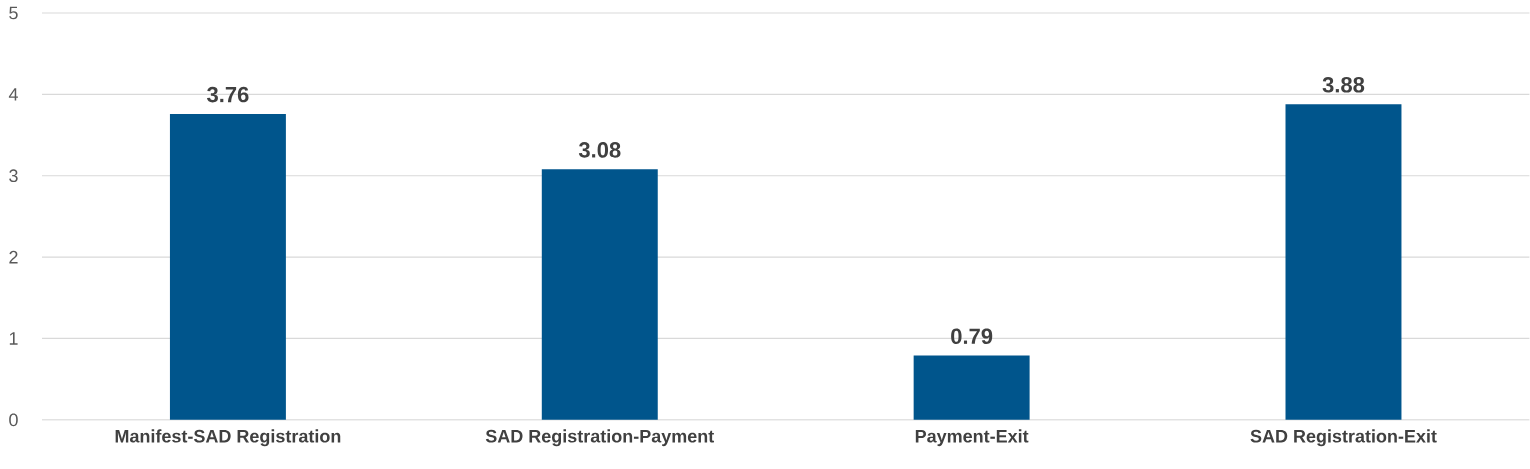  Describe the element at coordinates (13, 420) in the screenshot. I see `y-tick-label: 0` at that location.